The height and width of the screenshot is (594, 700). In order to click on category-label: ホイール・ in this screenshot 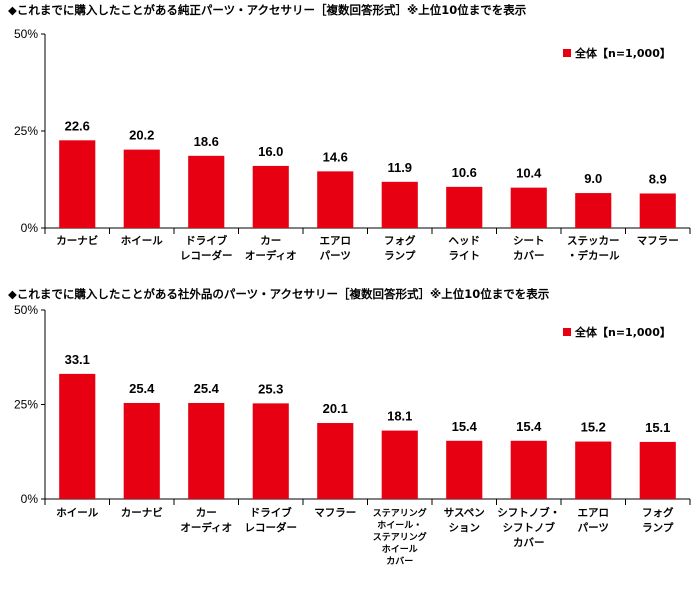, I will do `click(399, 525)`.